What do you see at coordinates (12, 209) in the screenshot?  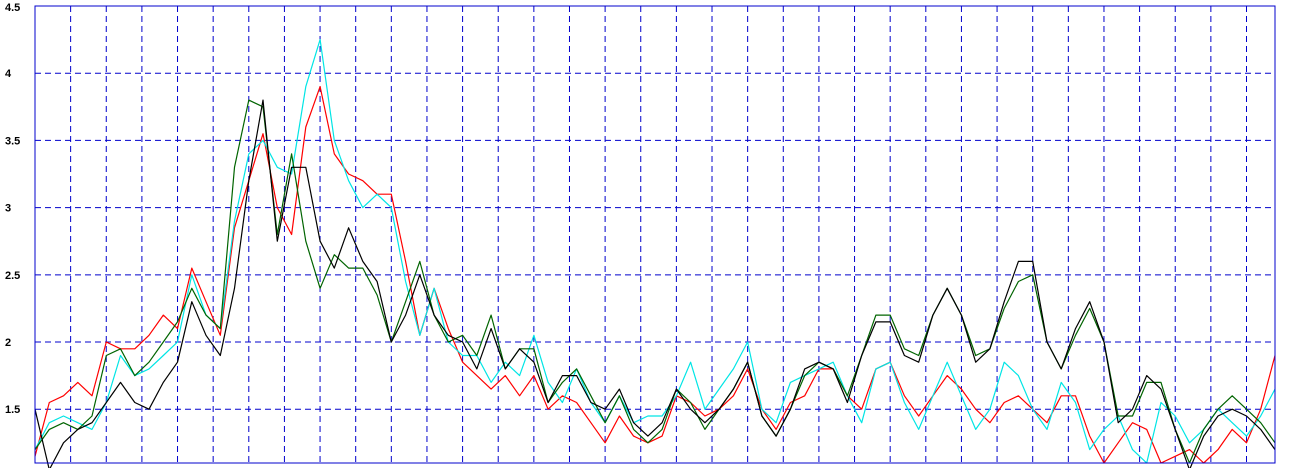 I see `y-tick-labels: 4.5 4 3.5 3 2.5 2 1.5` at bounding box center [12, 209].